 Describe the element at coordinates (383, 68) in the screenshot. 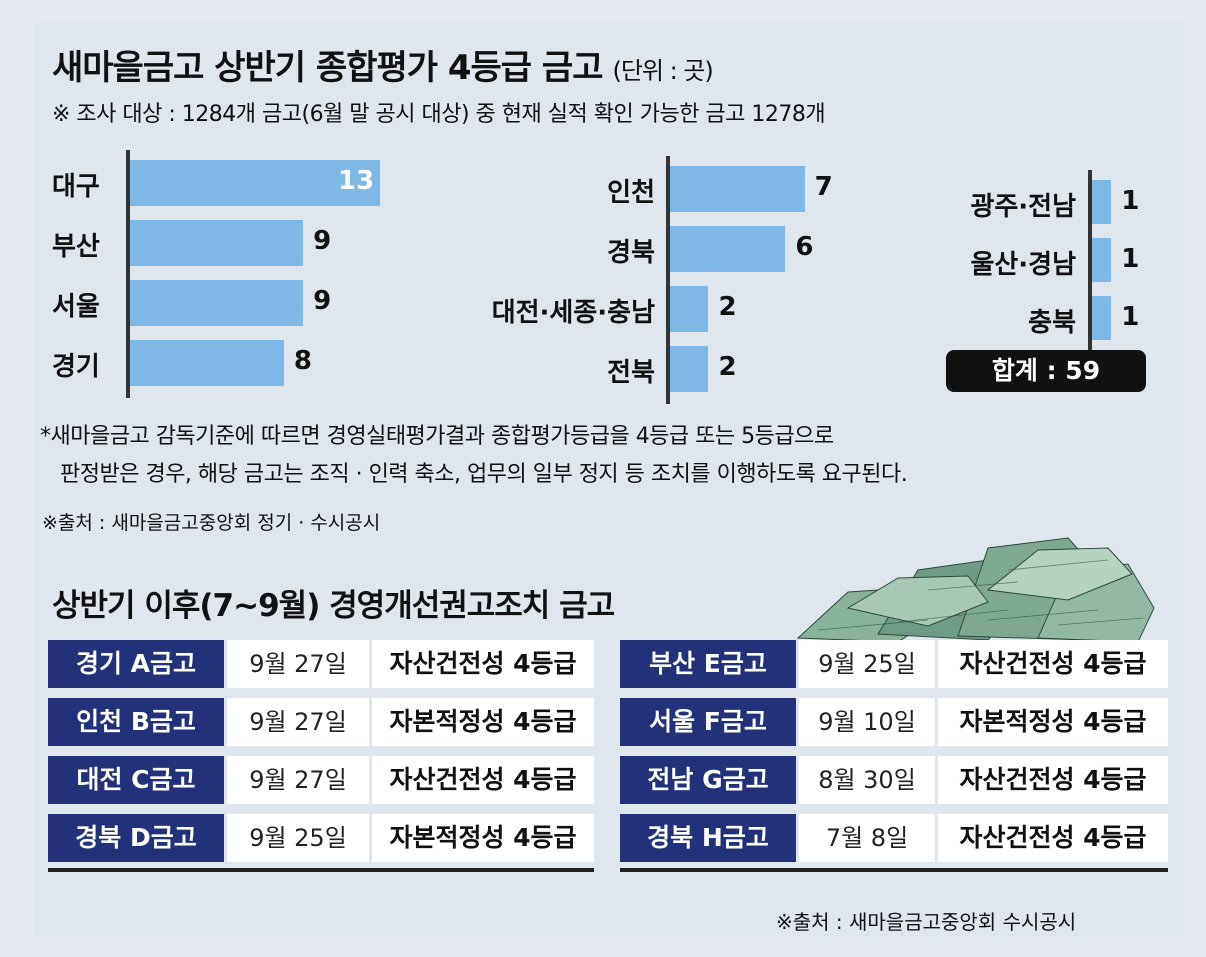

I see `chart-title: 새마을금고 상반기 종합평가 4등급 금고 (단위 : 곳)` at that location.